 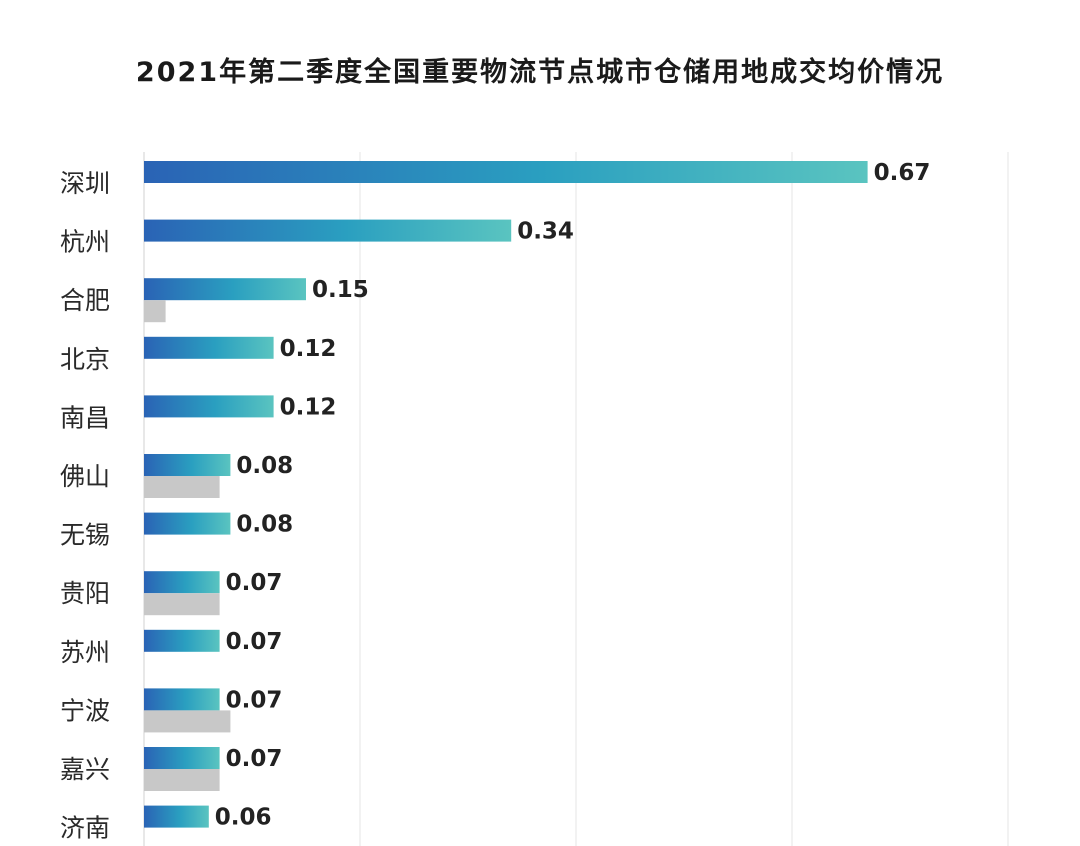 I want to click on category-label: 南昌, so click(x=85, y=417).